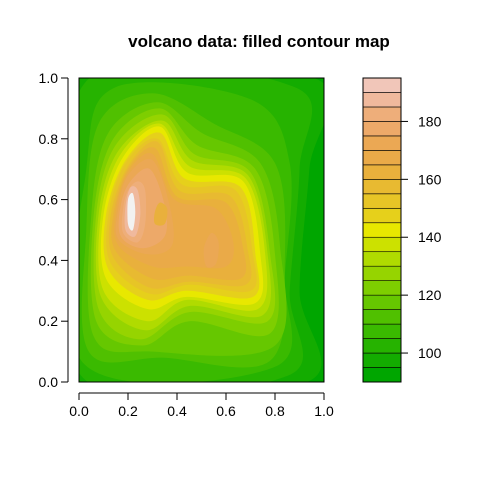 The width and height of the screenshot is (480, 480). Describe the element at coordinates (177, 411) in the screenshot. I see `x-tick-label: 0.4` at that location.